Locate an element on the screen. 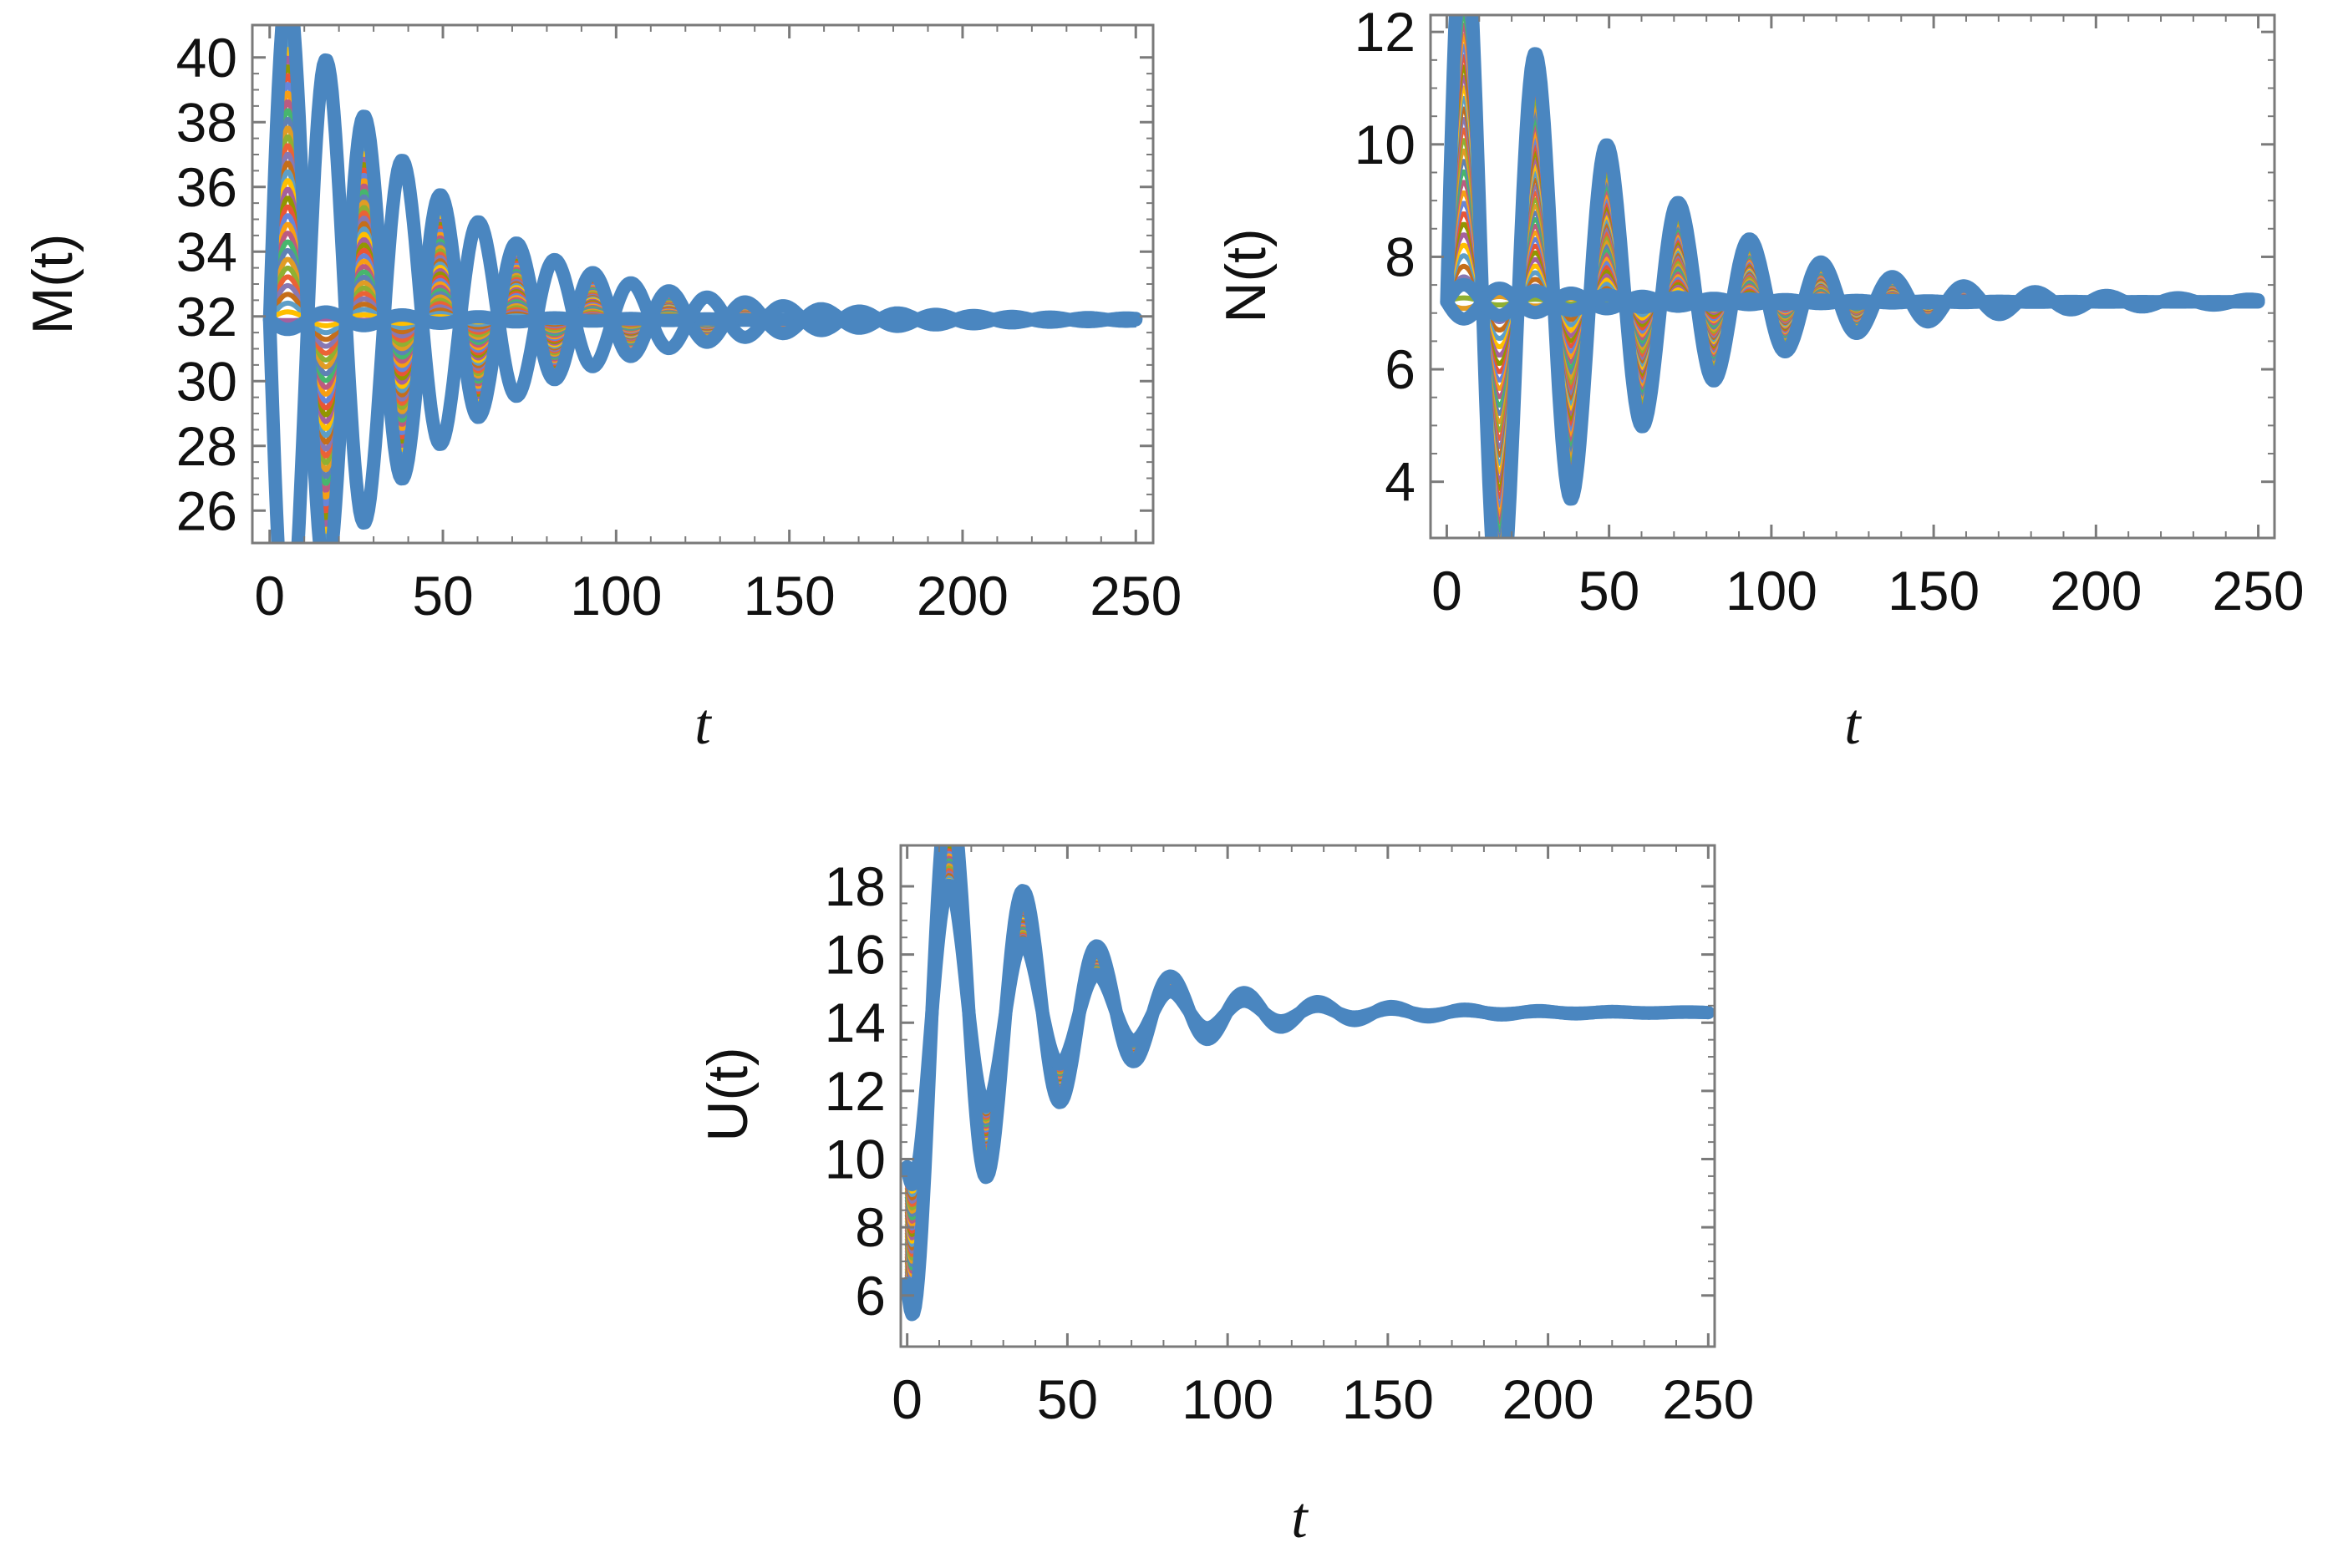  plot-frame-n is located at coordinates (1853, 276).